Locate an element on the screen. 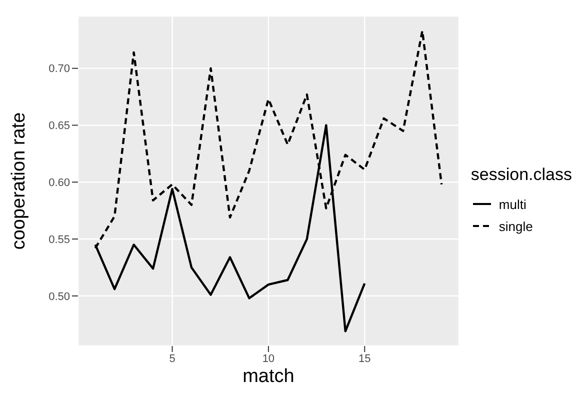  x-tick-label: 10 is located at coordinates (268, 358).